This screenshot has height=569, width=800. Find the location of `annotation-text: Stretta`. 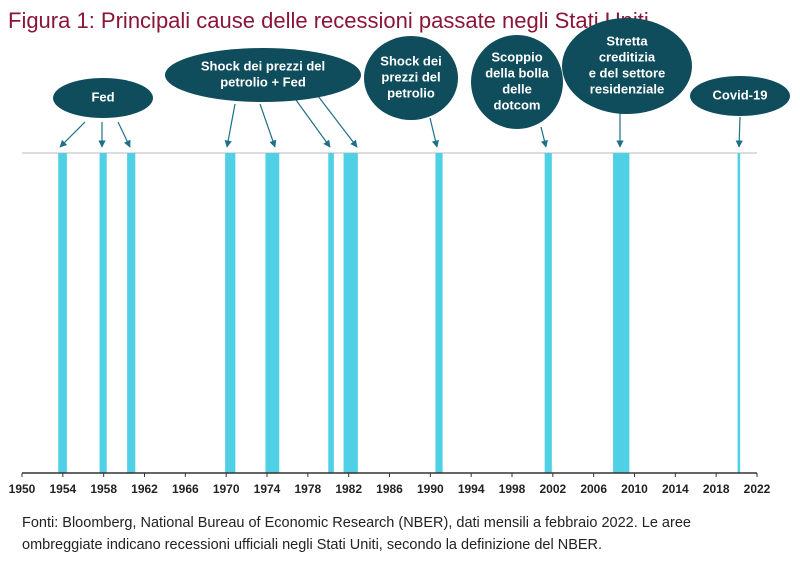

annotation-text: Stretta is located at coordinates (627, 40).